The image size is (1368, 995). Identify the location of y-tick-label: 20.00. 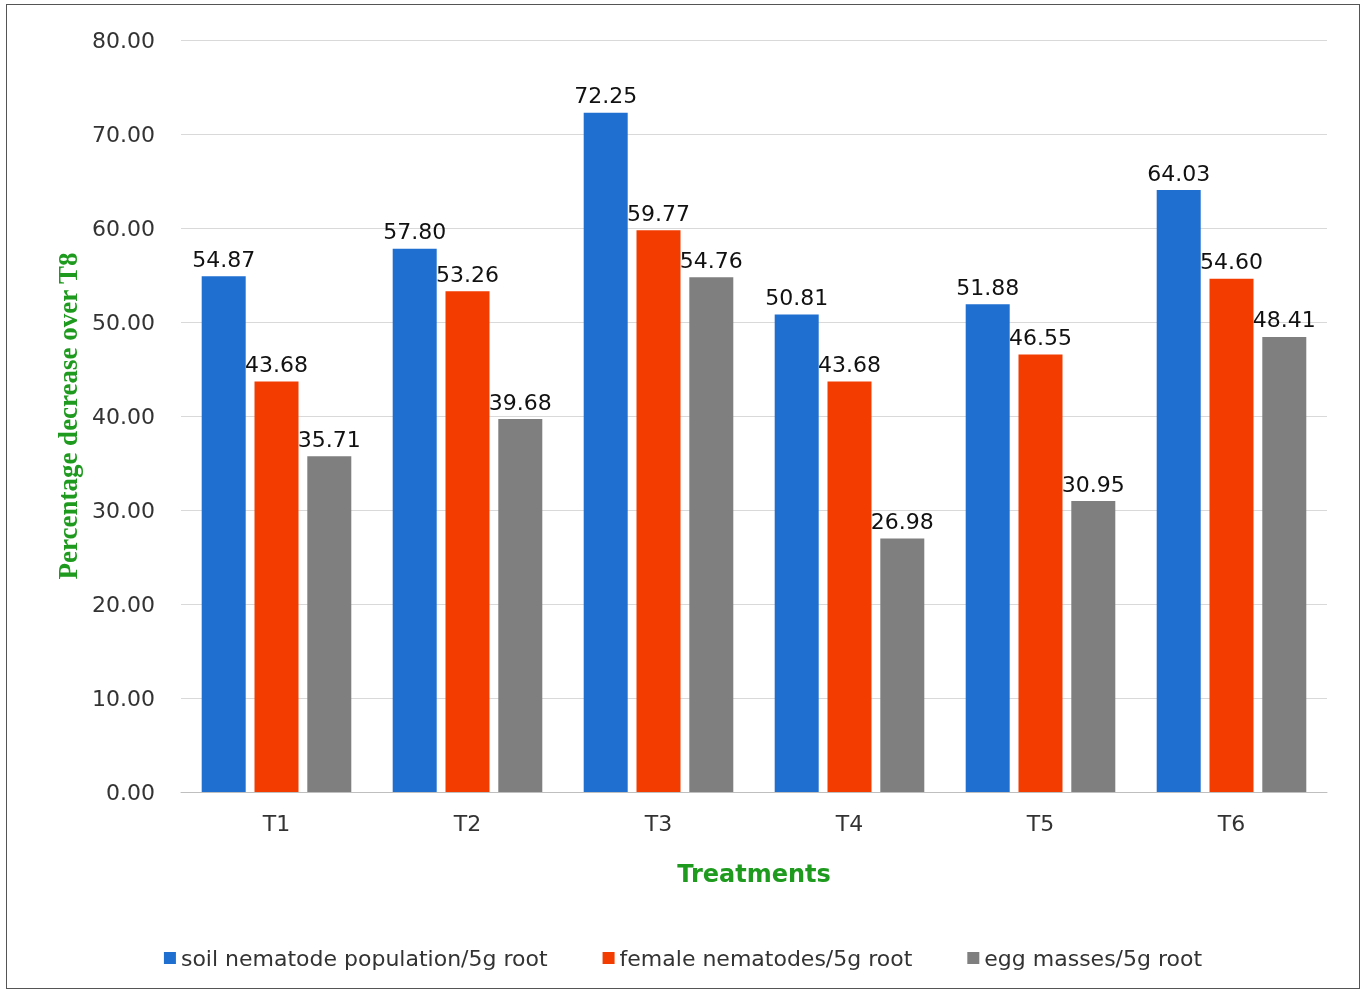
(123, 604).